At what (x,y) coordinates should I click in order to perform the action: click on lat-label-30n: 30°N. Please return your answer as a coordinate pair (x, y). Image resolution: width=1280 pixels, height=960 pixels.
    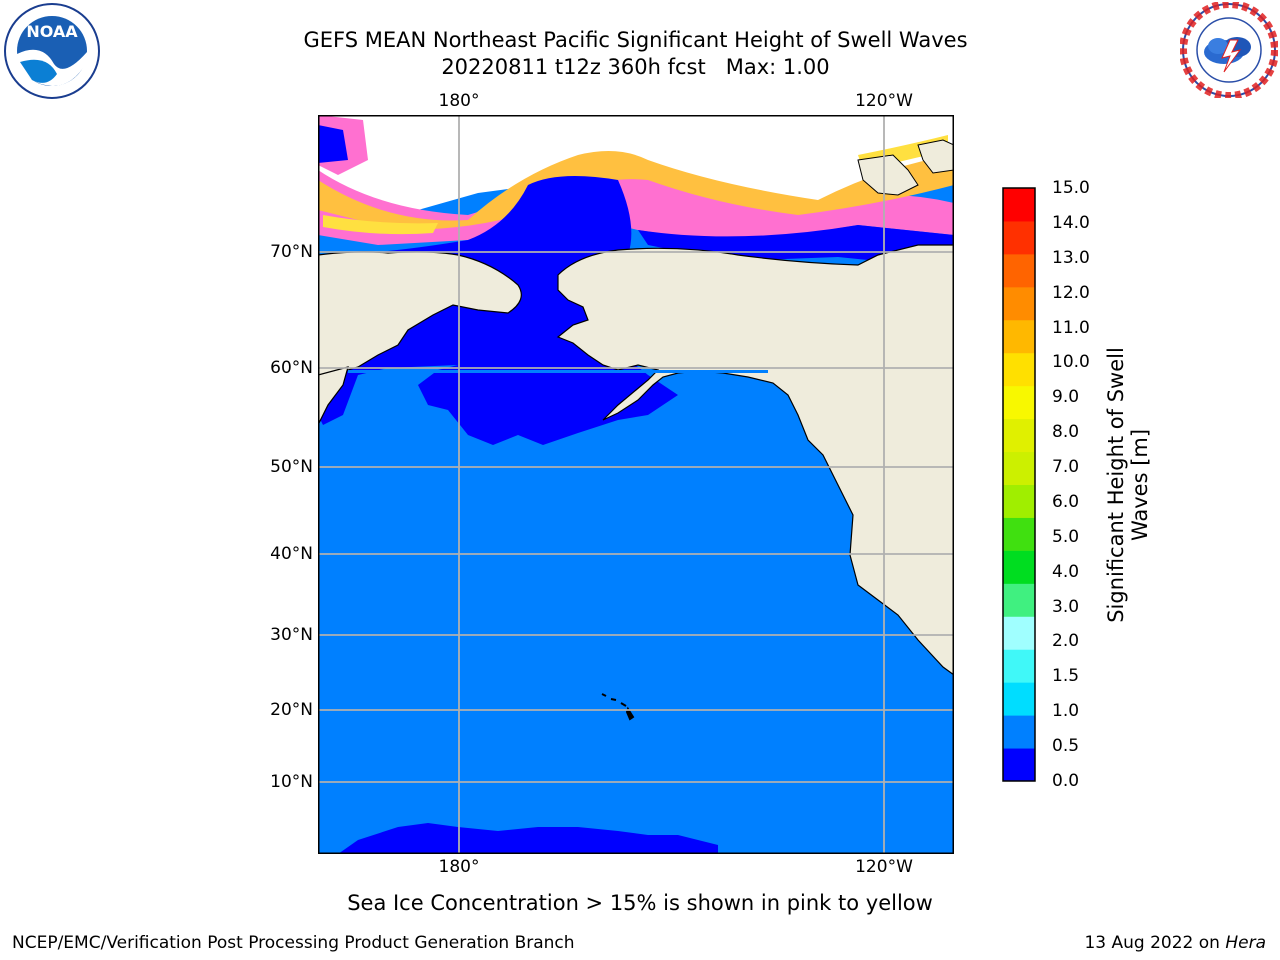
    Looking at the image, I should click on (291, 635).